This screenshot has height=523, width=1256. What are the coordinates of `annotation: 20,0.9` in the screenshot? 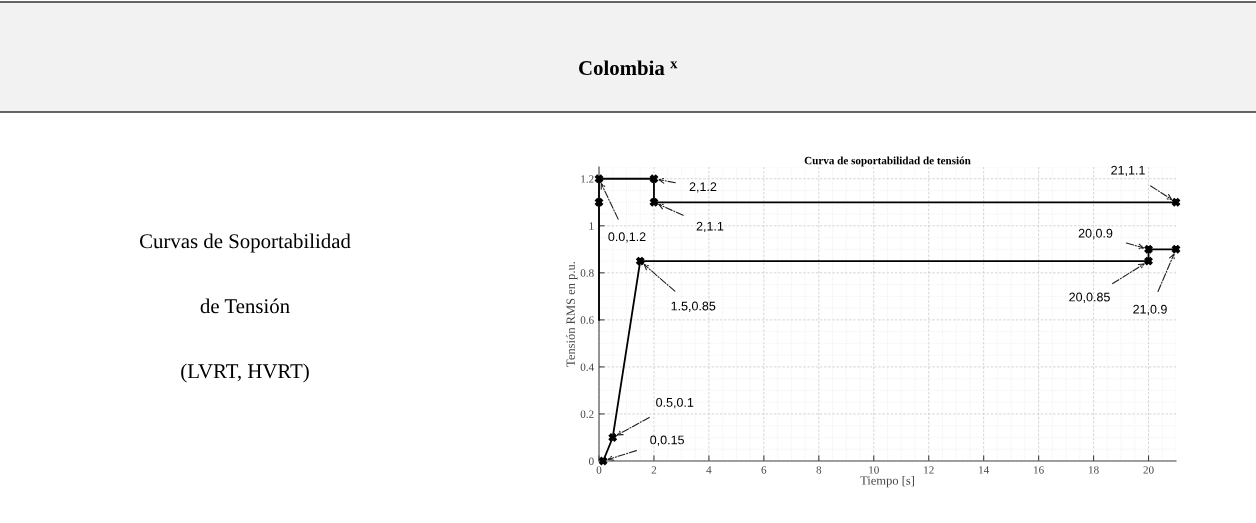 It's located at (1095, 234).